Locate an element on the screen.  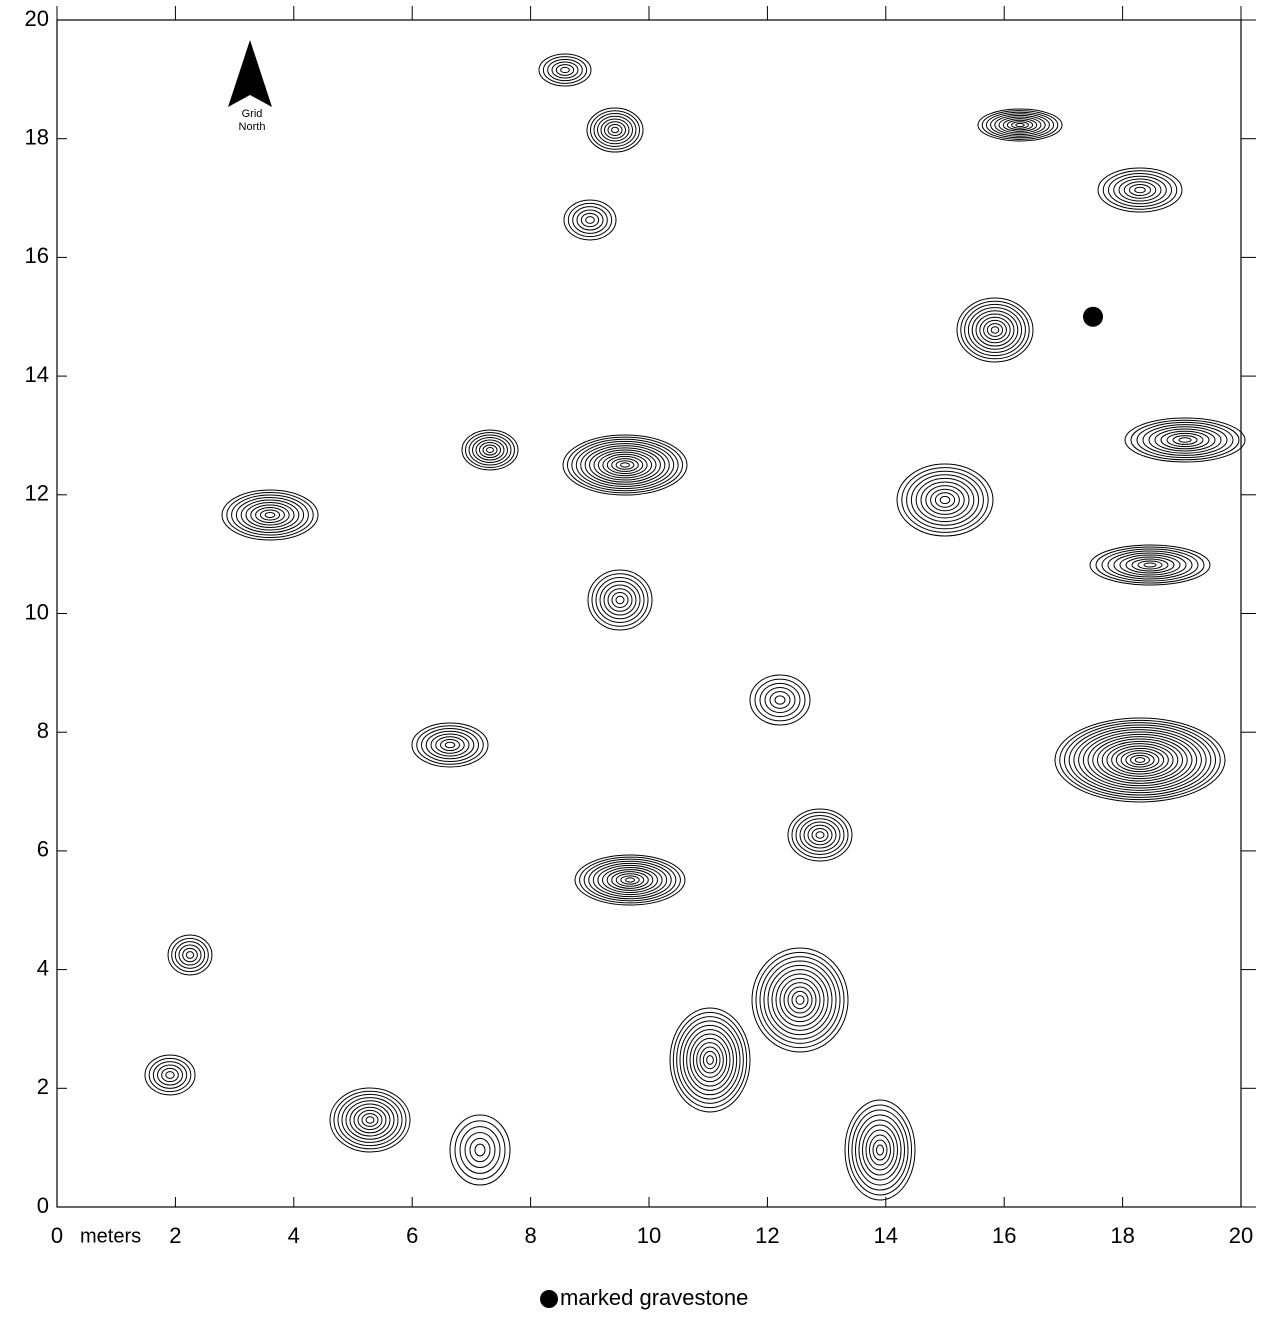
north-label: North is located at coordinates (252, 127).